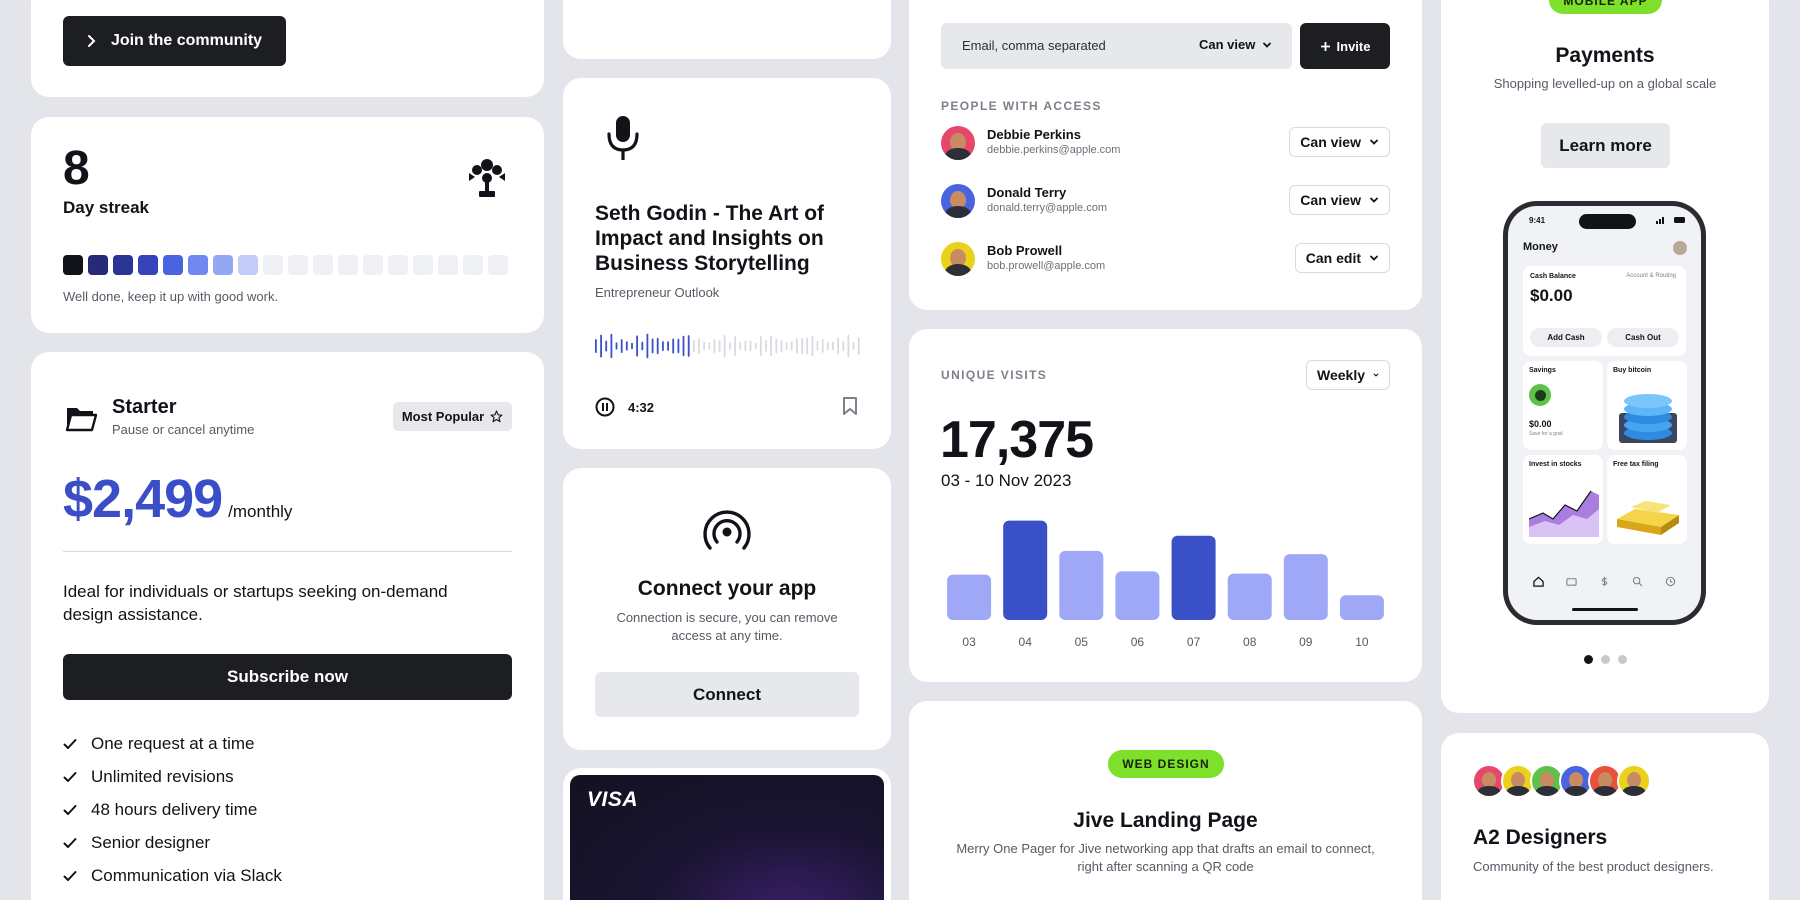 This screenshot has width=1800, height=900. What do you see at coordinates (173, 743) in the screenshot?
I see `feature-label: One request at a time` at bounding box center [173, 743].